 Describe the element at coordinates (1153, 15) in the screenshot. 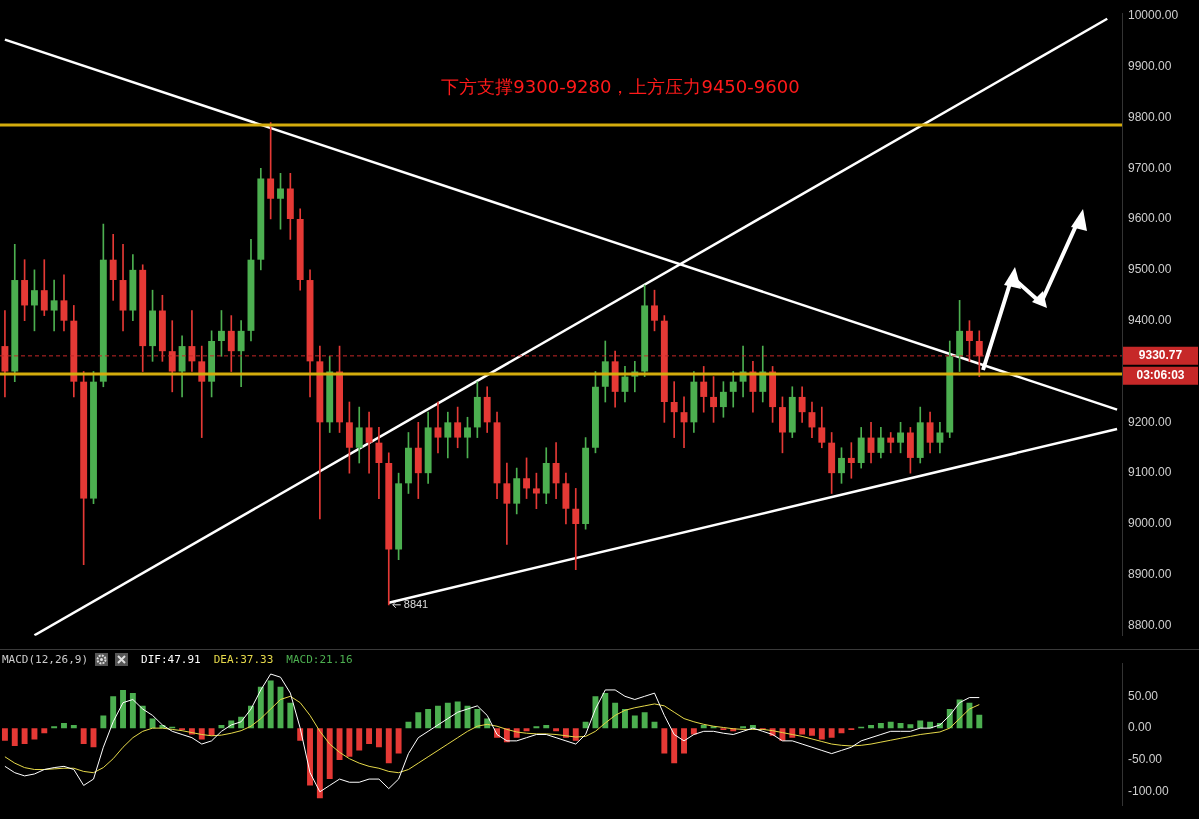

I see `y-tick-label: 10000.00` at that location.